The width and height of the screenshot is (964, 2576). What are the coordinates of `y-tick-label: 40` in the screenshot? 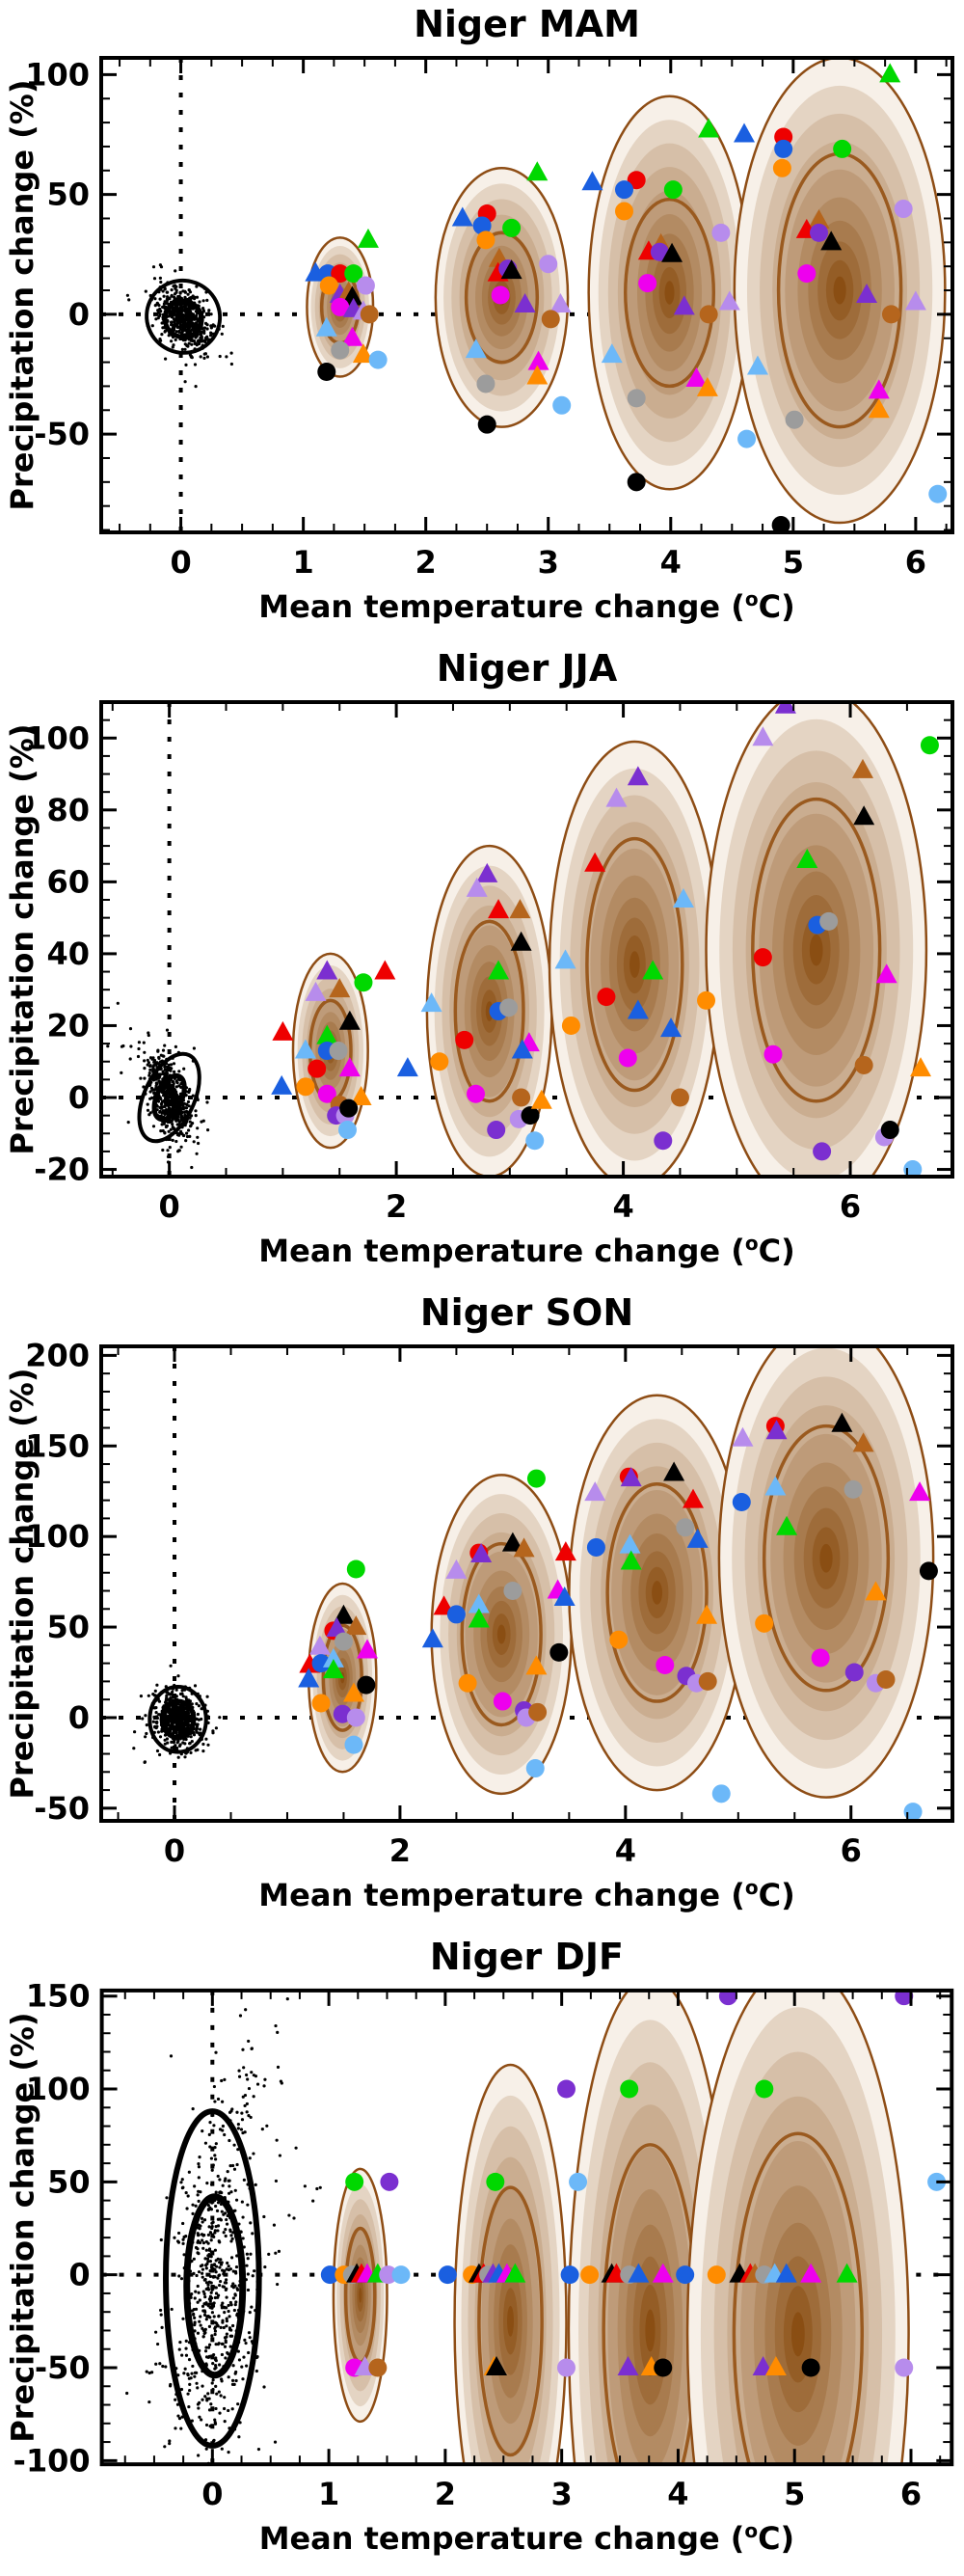 It's located at (68, 953).